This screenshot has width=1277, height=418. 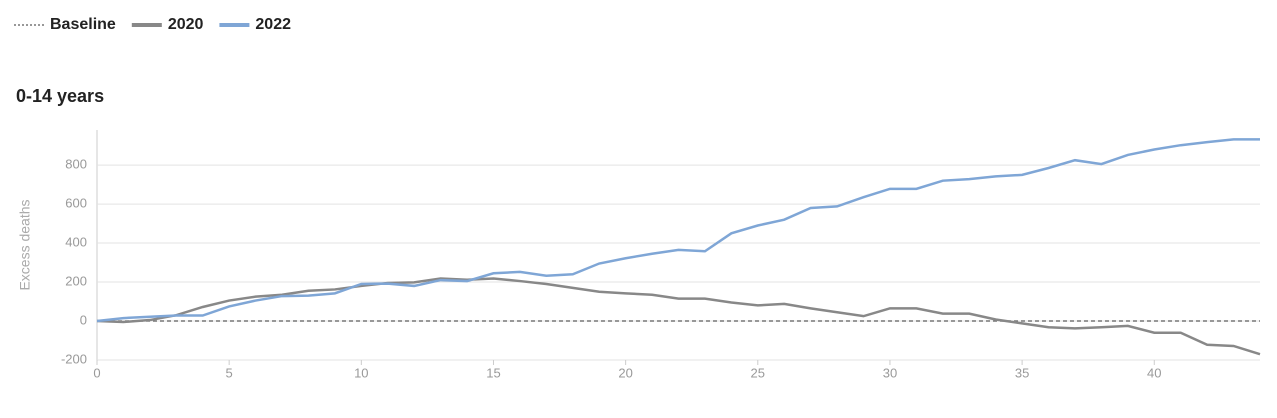 I want to click on legend-label: 2020, so click(x=186, y=24).